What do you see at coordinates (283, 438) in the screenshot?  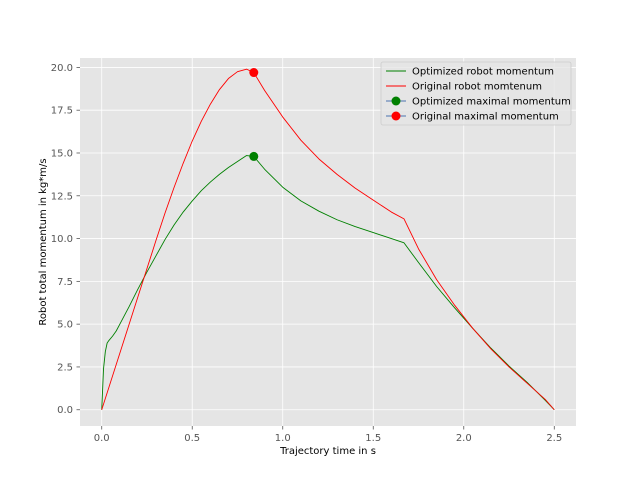 I see `x-tick-label: 1.0` at bounding box center [283, 438].